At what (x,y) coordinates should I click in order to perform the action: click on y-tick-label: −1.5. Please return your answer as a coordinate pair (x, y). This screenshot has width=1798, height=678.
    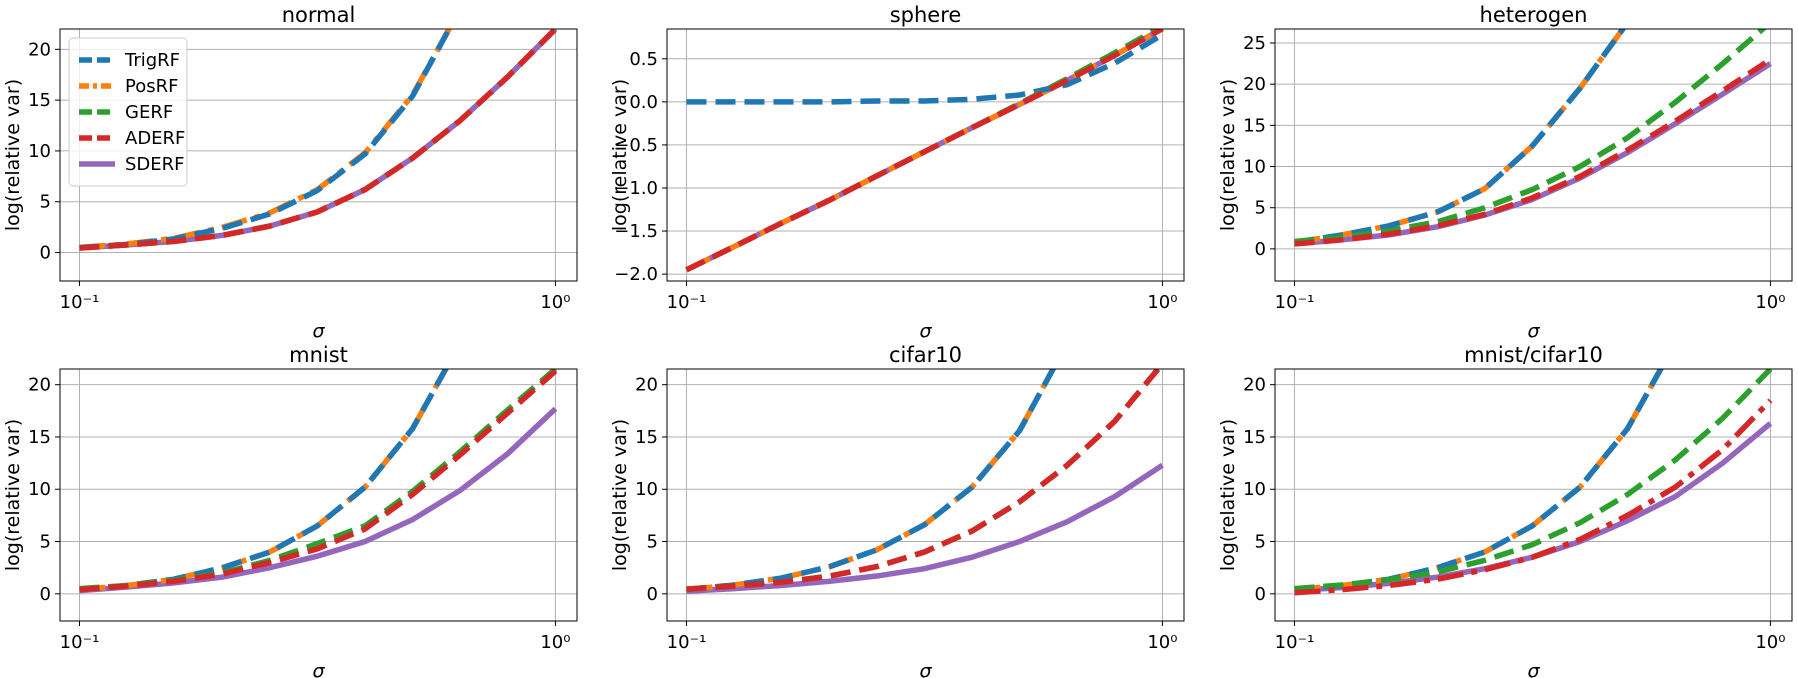
    Looking at the image, I should click on (636, 231).